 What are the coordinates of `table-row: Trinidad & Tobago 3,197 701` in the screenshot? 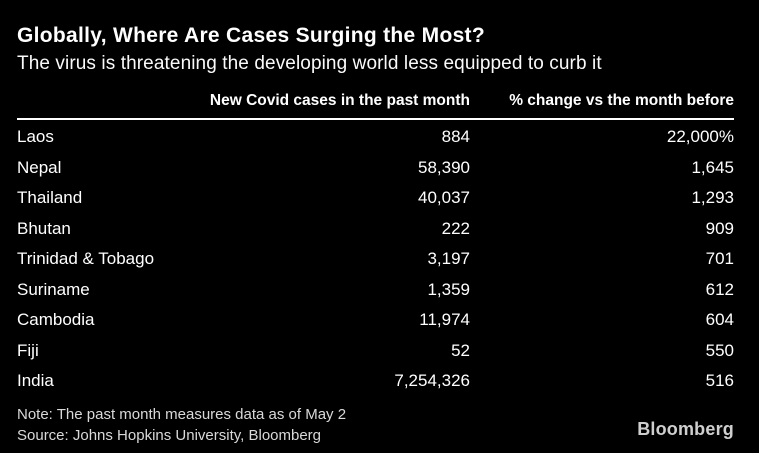 It's located at (375, 259).